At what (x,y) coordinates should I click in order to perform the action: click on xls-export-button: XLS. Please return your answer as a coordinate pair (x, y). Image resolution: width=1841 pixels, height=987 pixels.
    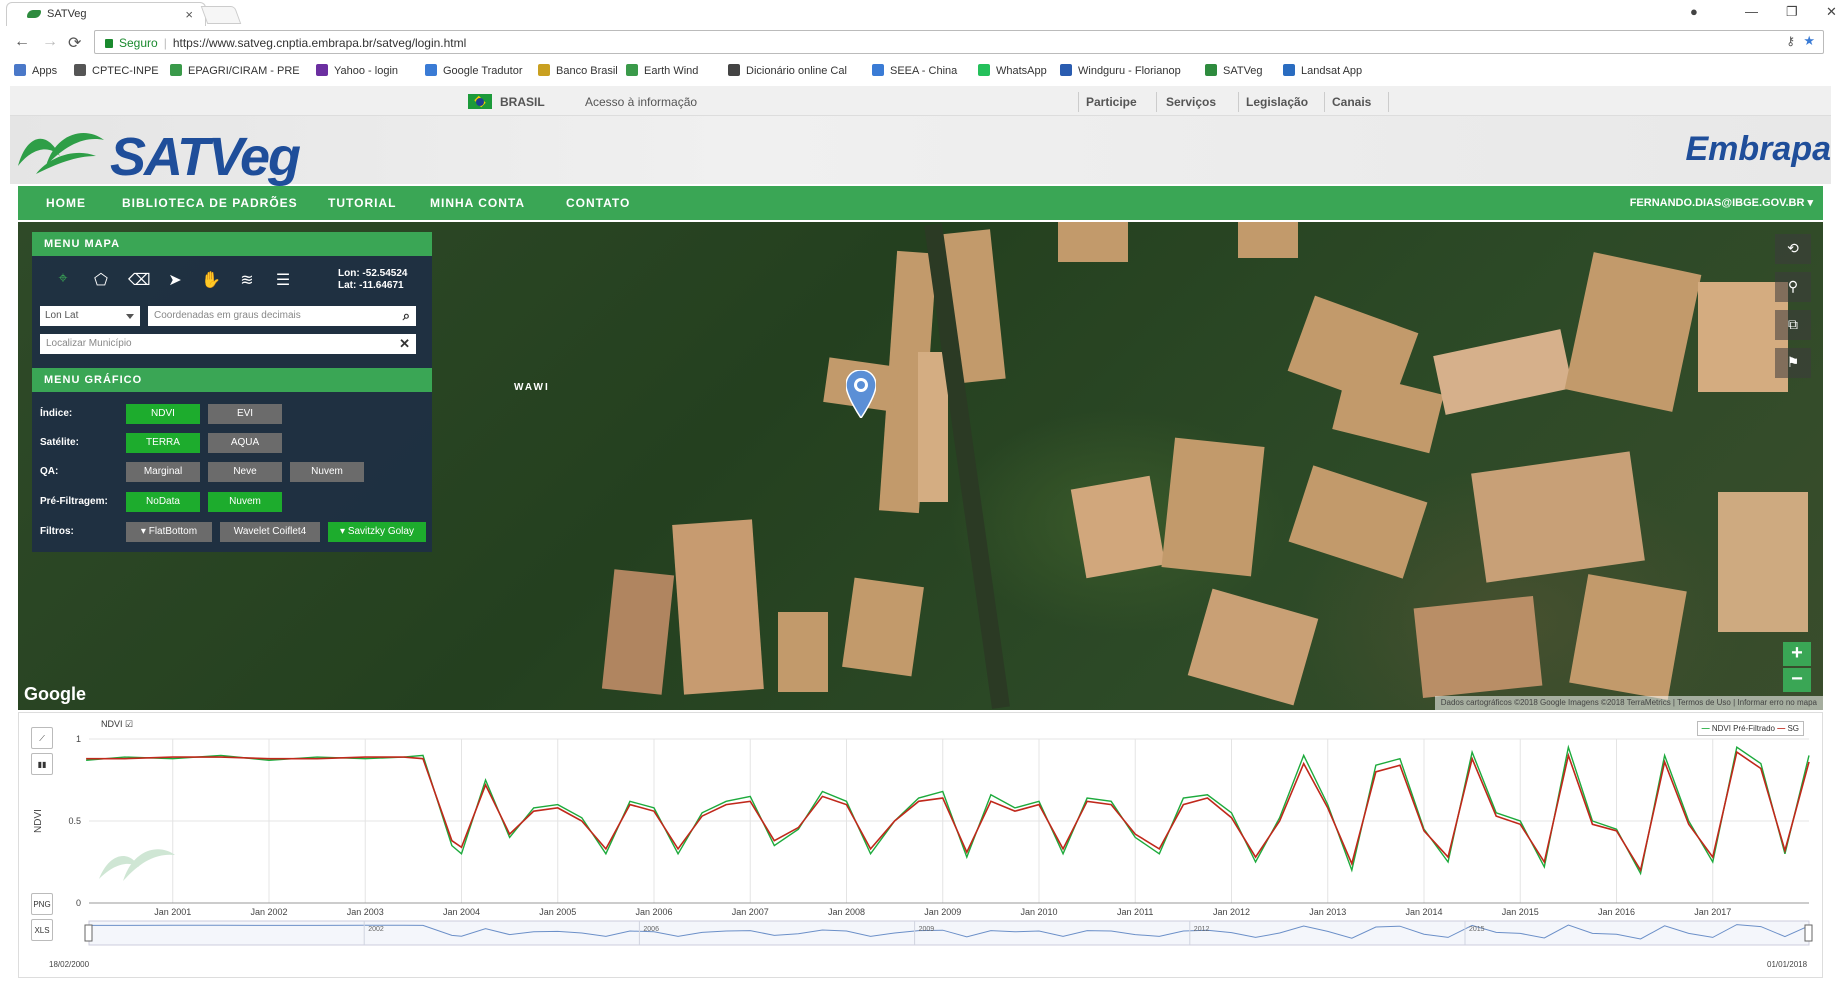
    Looking at the image, I should click on (42, 930).